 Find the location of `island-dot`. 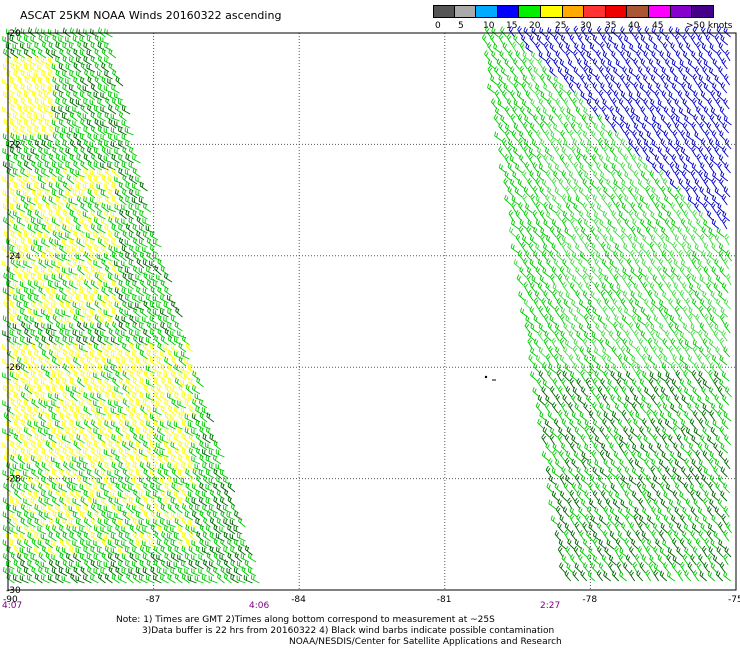

island-dot is located at coordinates (486, 377).